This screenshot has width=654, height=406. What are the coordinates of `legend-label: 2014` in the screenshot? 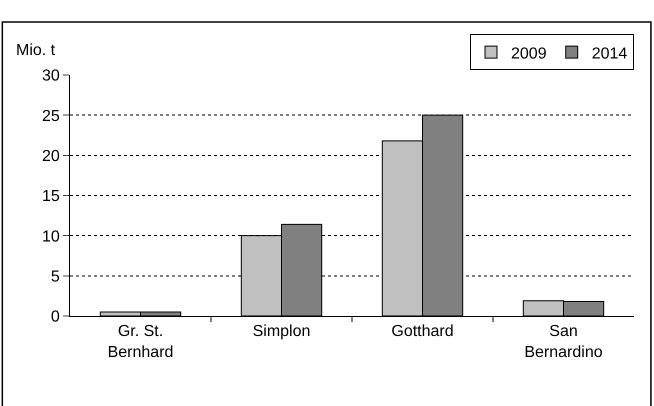 It's located at (610, 53).